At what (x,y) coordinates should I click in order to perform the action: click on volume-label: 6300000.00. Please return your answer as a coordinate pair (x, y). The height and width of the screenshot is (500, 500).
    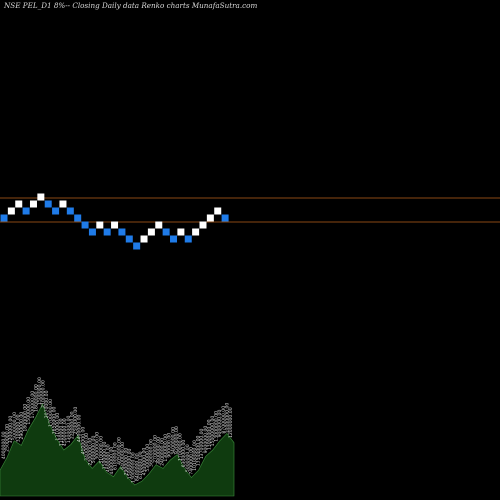
    Looking at the image, I should click on (184, 454).